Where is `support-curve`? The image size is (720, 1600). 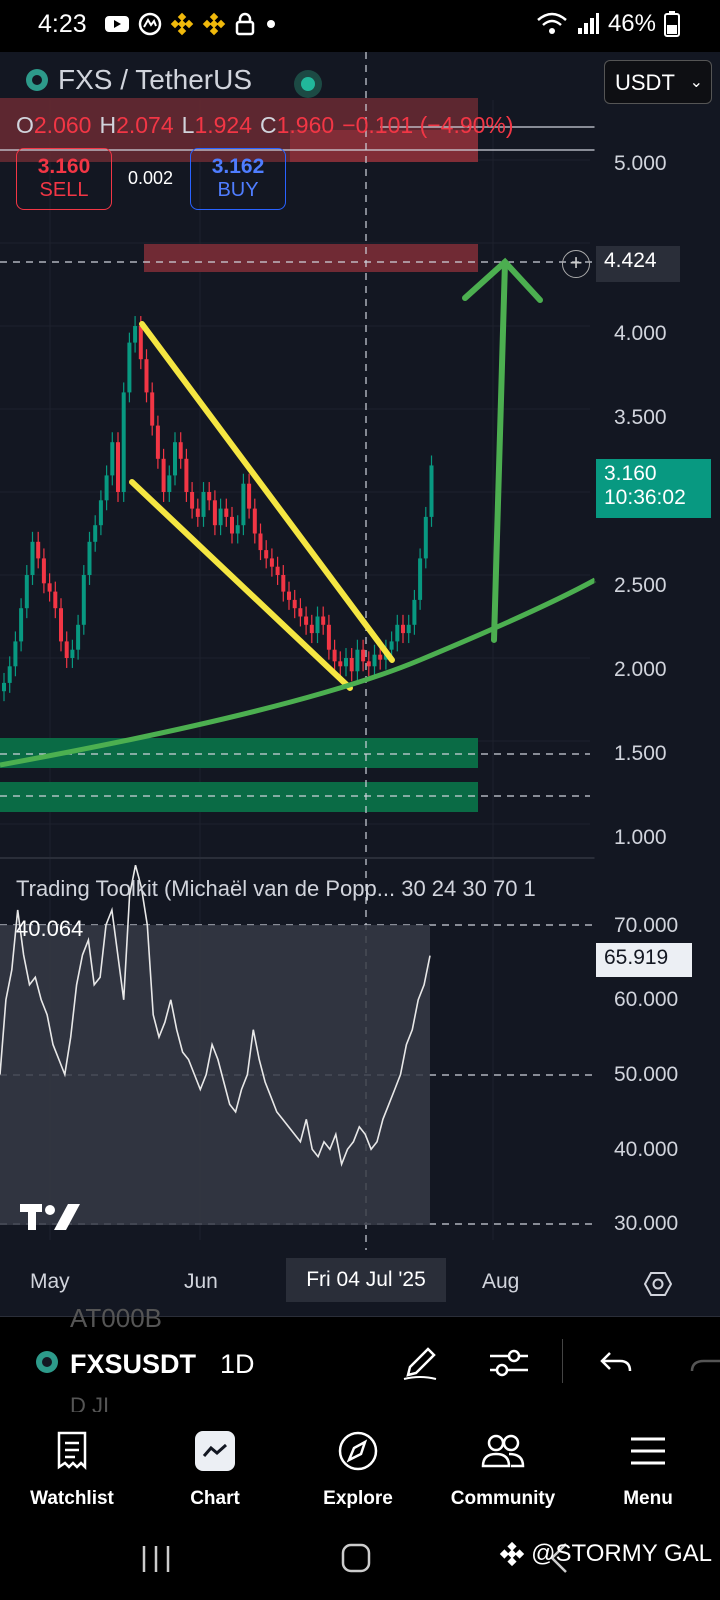
support-curve is located at coordinates (298, 672).